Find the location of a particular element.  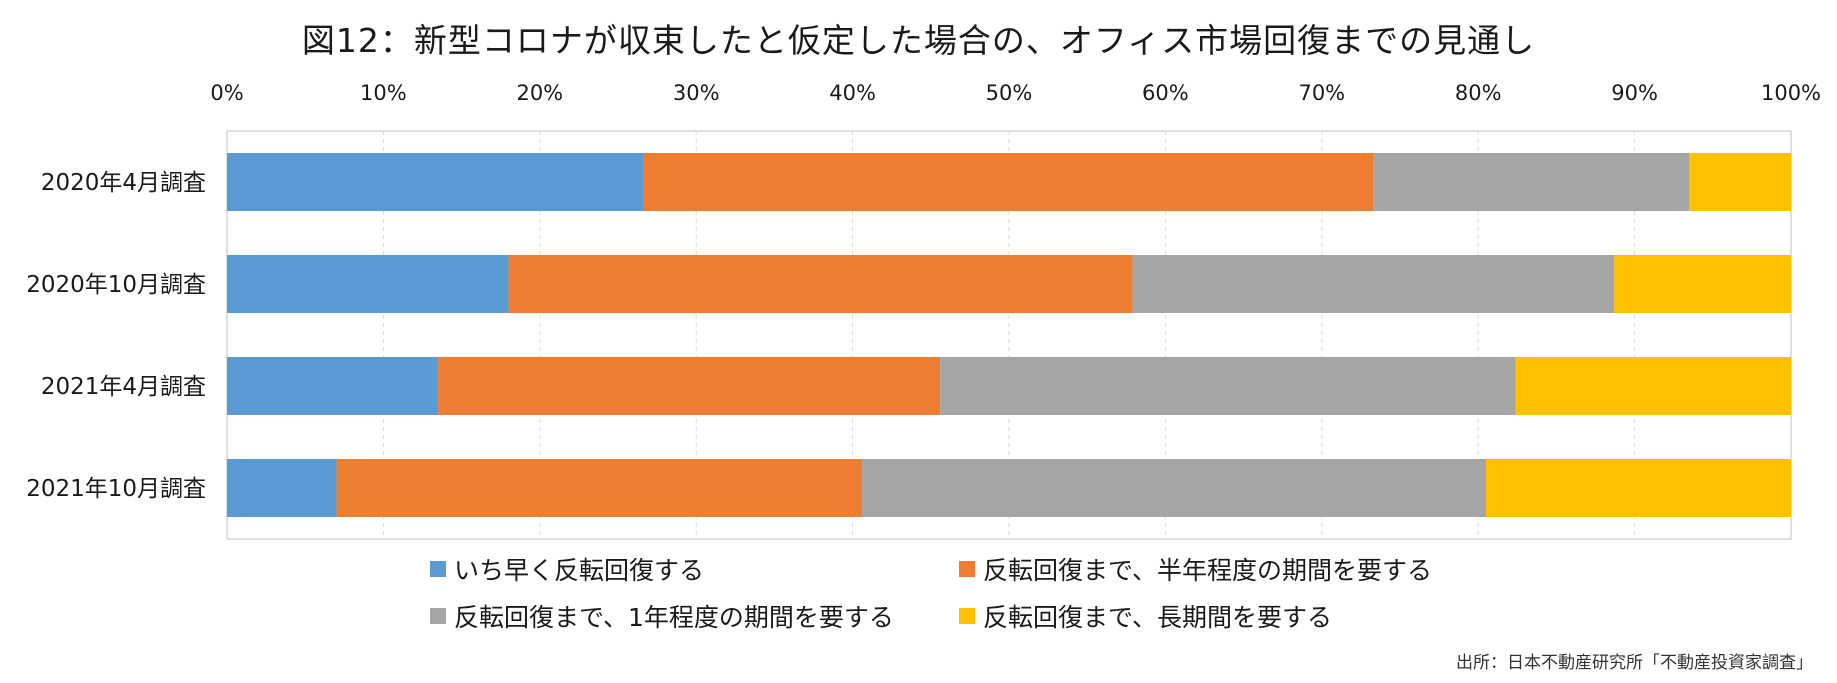

legend-item: 反転回復まで、1年程度の期間を要する is located at coordinates (662, 616).